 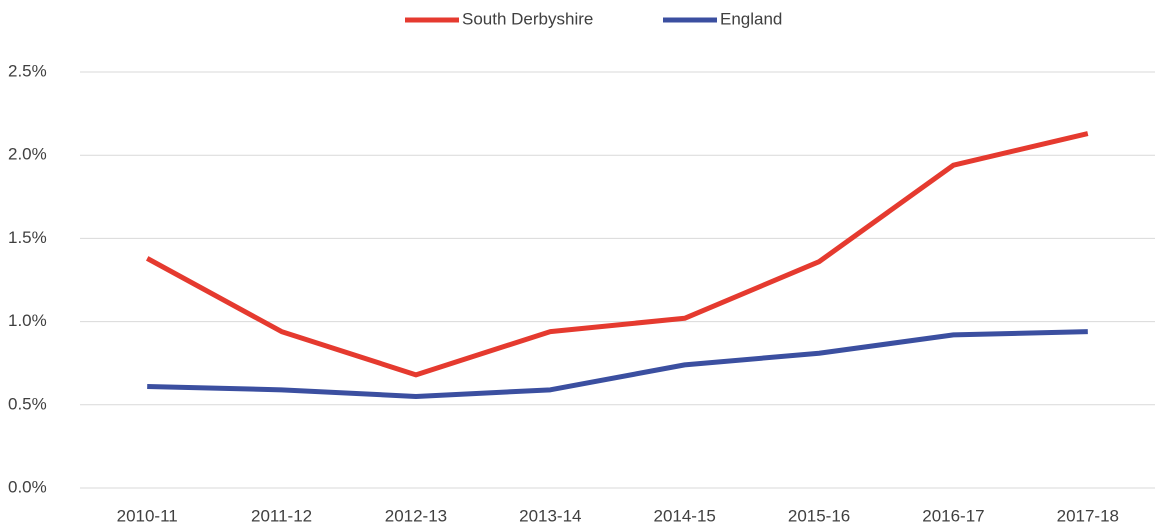 I want to click on x-tick-label: 2011-12, so click(x=281, y=515).